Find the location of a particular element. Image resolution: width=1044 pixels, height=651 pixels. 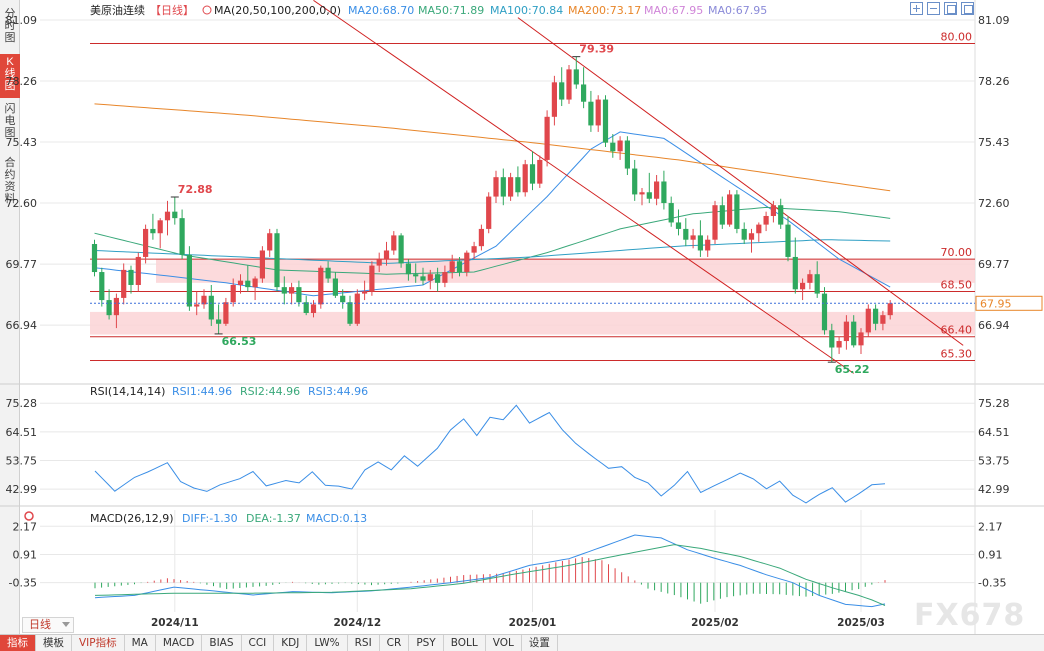

indicator-tab-14: 设置 is located at coordinates (540, 643).